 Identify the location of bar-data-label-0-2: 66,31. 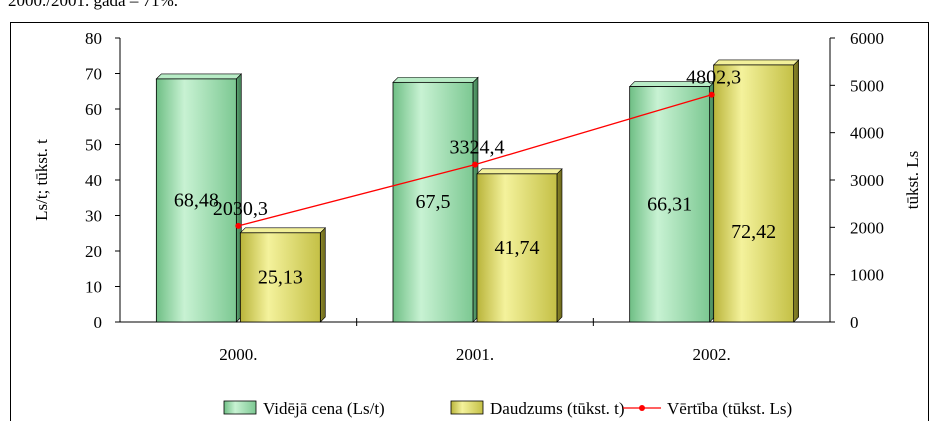
(669, 204).